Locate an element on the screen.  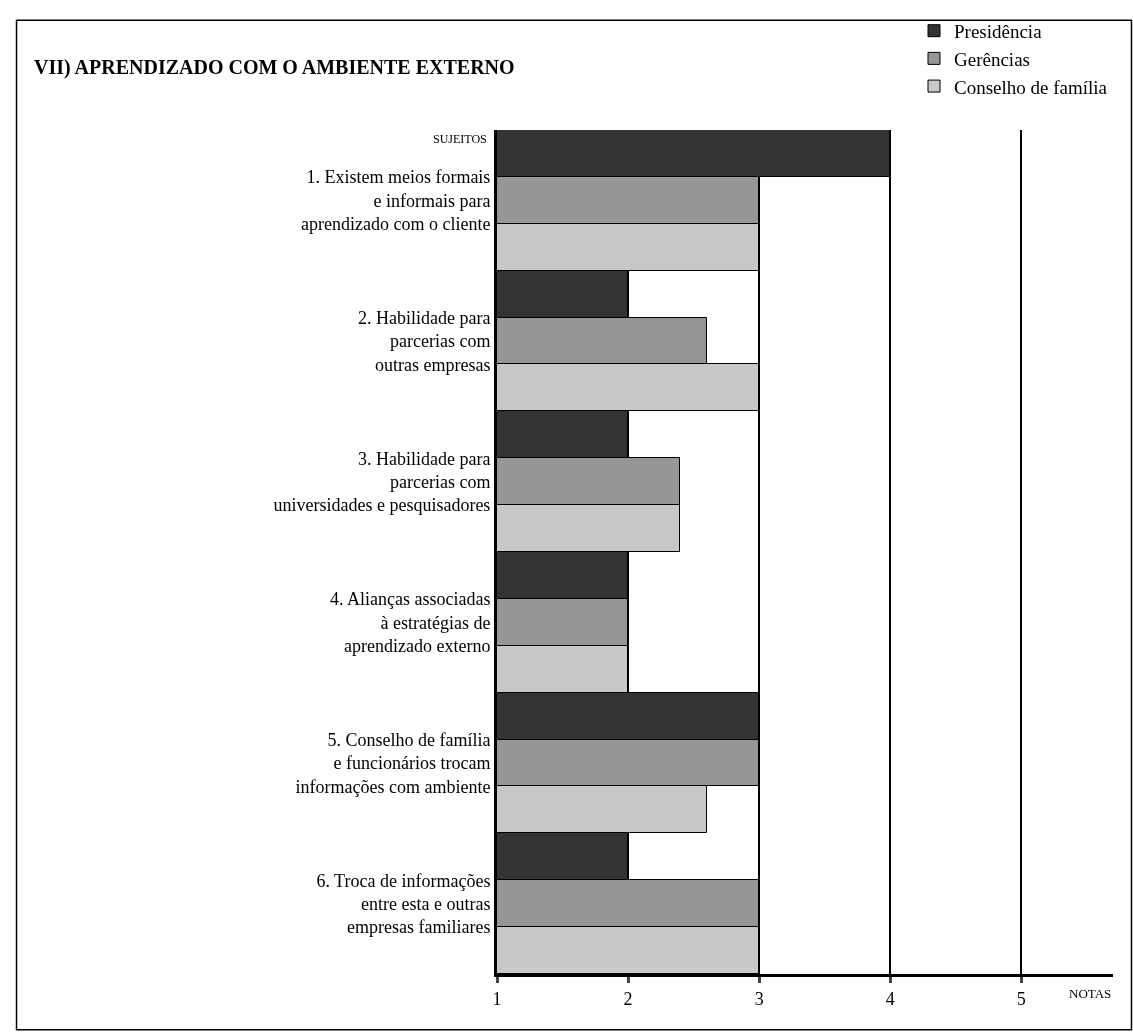
y-tick-label: 4. Alianças associadas à estratégias de aprendizado externo is located at coordinates (410, 623).